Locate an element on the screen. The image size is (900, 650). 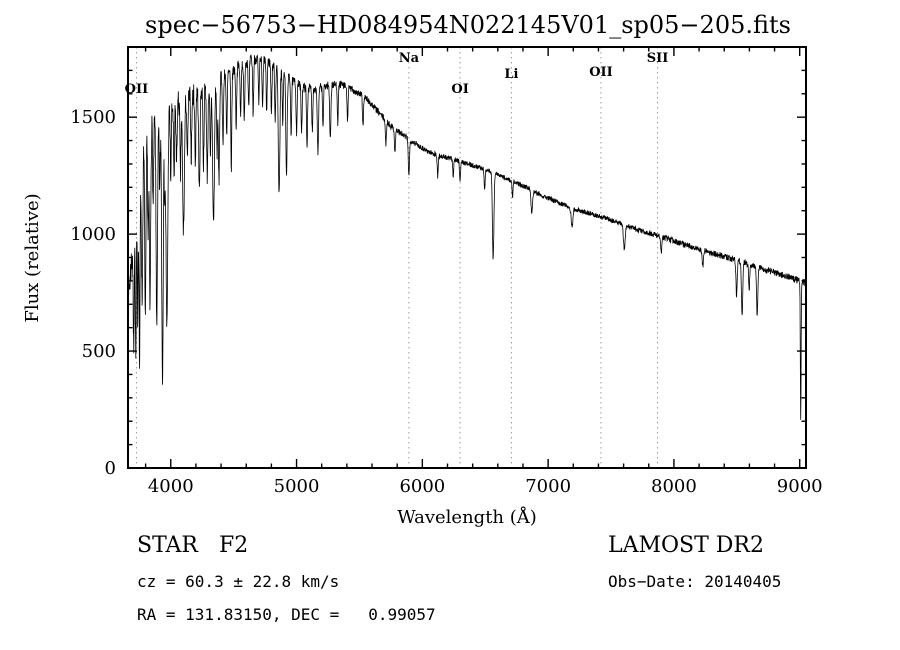
redshift-velocity-label: cz = 60.3 ± 22.8 km/s is located at coordinates (238, 581).